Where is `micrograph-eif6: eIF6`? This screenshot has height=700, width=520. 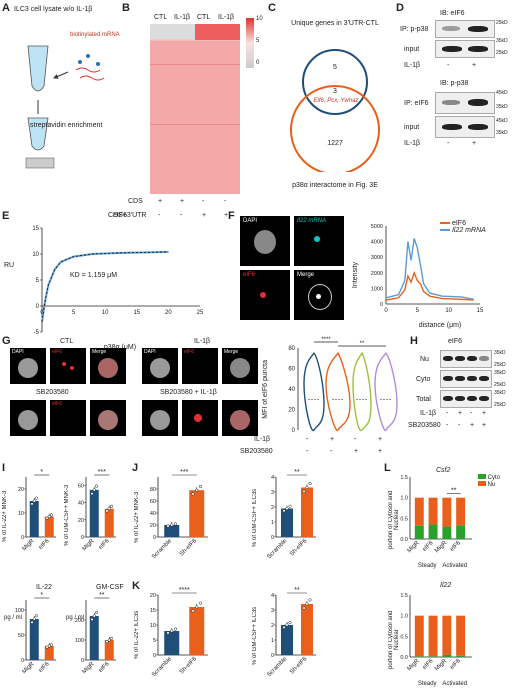
micrograph-eif6: eIF6 is located at coordinates (265, 295).